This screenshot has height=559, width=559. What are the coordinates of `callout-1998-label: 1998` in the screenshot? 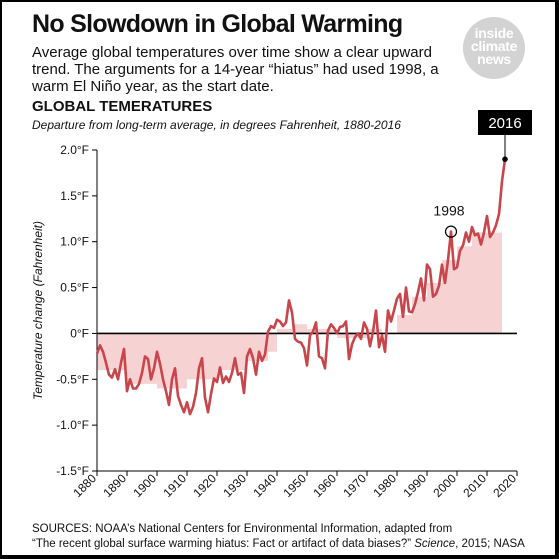 It's located at (448, 211).